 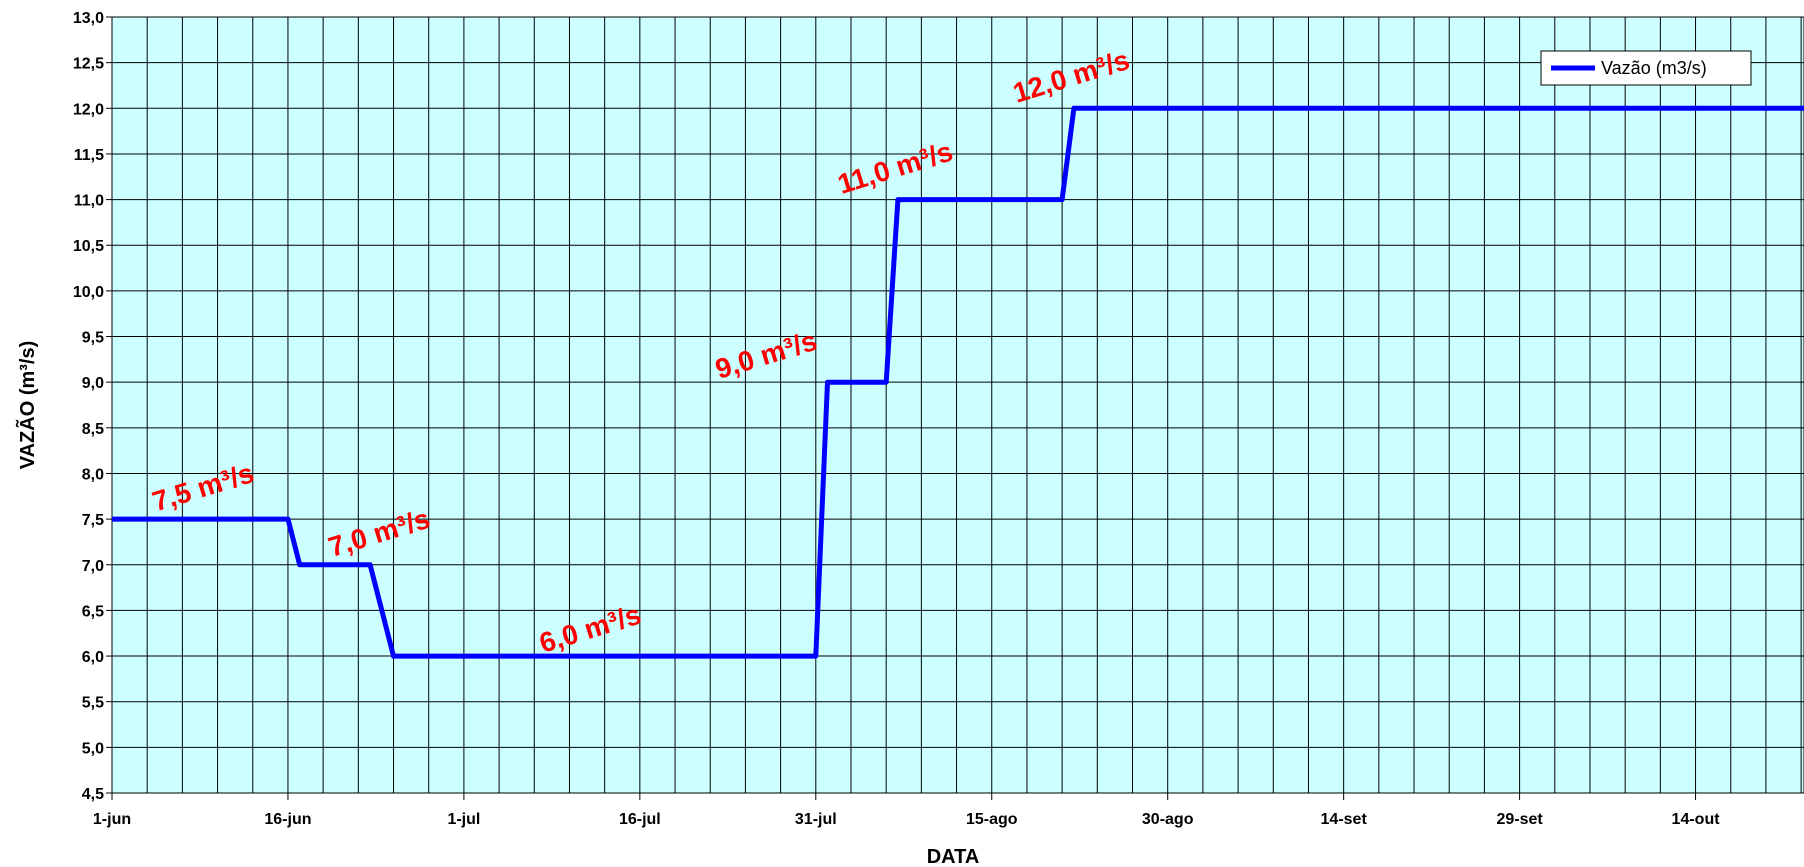 I want to click on legend: Vazão (m3/s), so click(x=1646, y=68).